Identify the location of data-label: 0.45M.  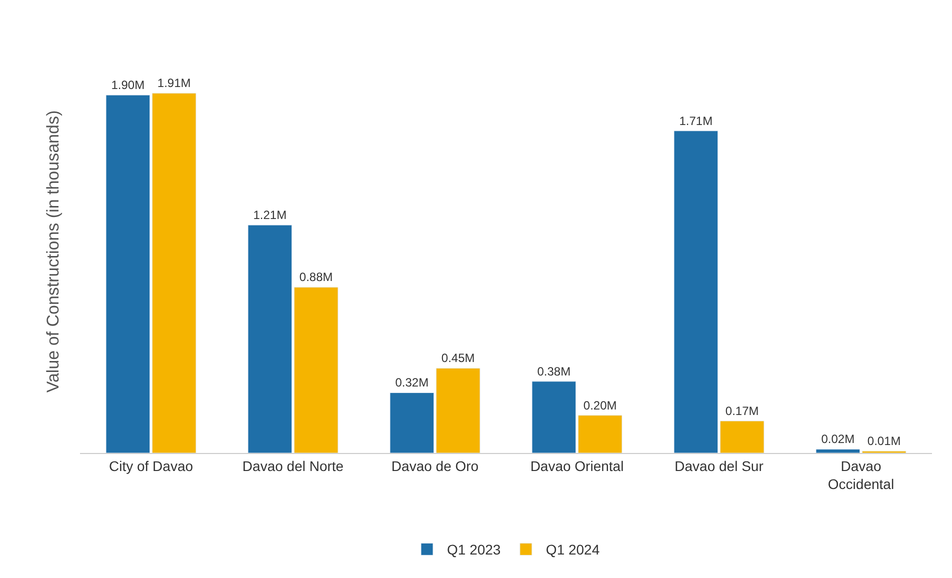
(458, 358).